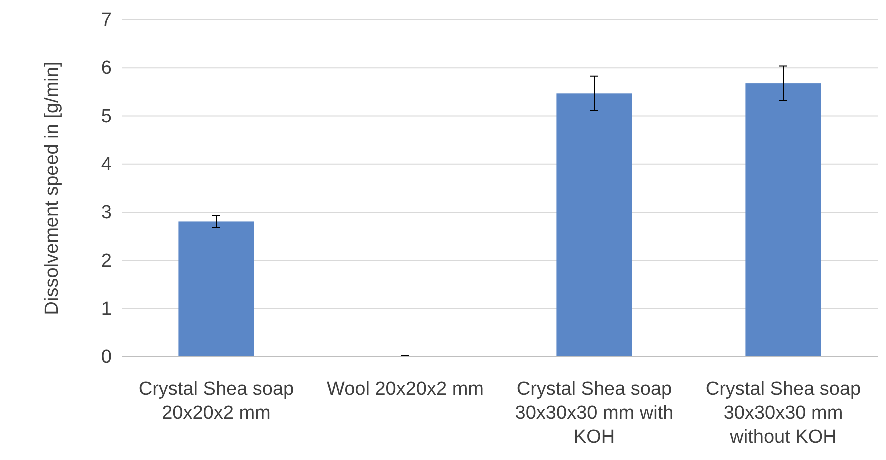  I want to click on x-tick-label: Crystal Shea soap 30x30x30 mm without KOH, so click(784, 413).